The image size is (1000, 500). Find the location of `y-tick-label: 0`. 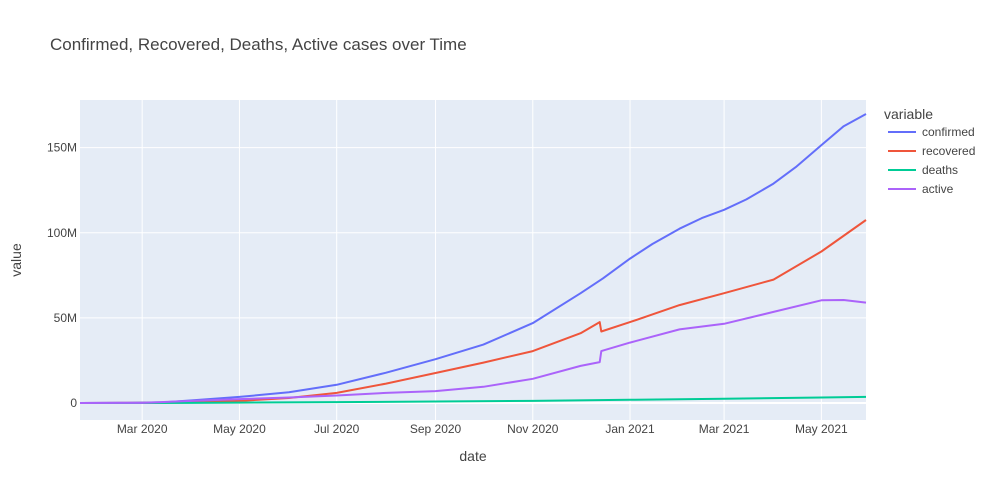

y-tick-label: 0 is located at coordinates (73, 403).